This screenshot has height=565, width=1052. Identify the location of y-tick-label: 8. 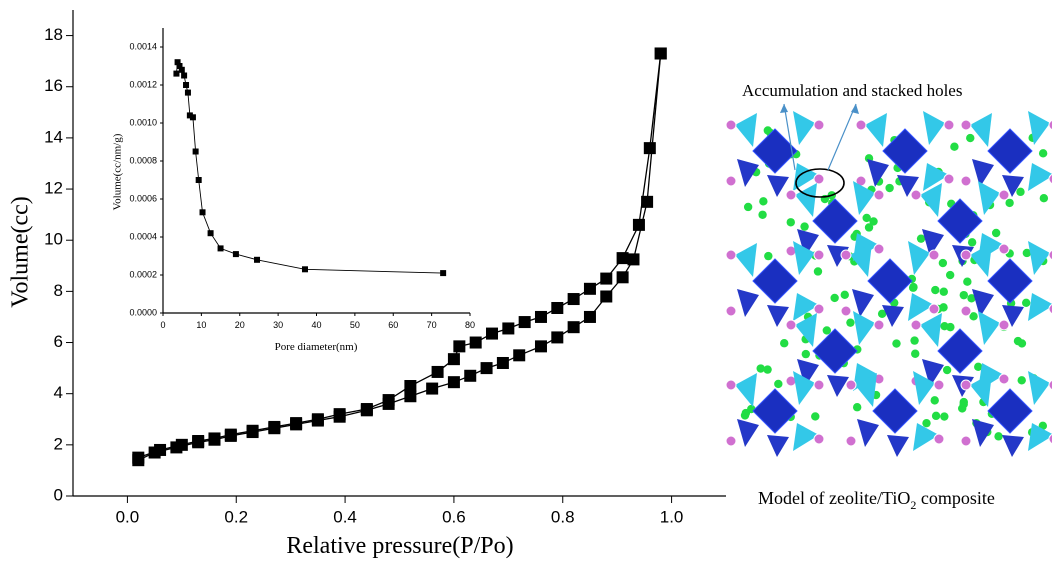
(58, 290).